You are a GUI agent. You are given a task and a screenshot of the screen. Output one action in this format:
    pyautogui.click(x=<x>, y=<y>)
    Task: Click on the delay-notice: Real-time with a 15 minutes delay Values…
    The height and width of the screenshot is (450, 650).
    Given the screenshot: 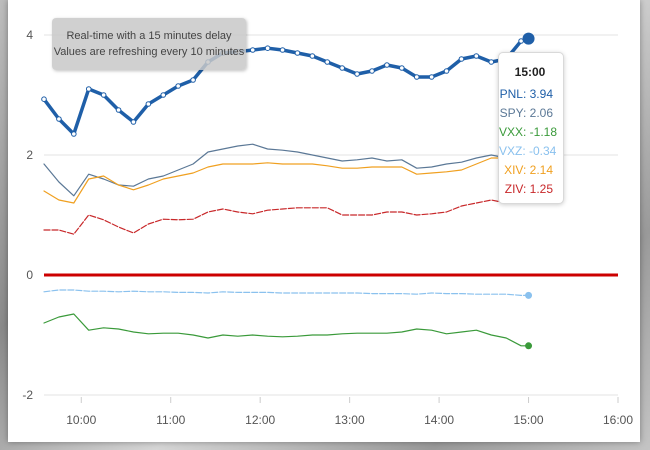 What is the action you would take?
    pyautogui.click(x=149, y=44)
    